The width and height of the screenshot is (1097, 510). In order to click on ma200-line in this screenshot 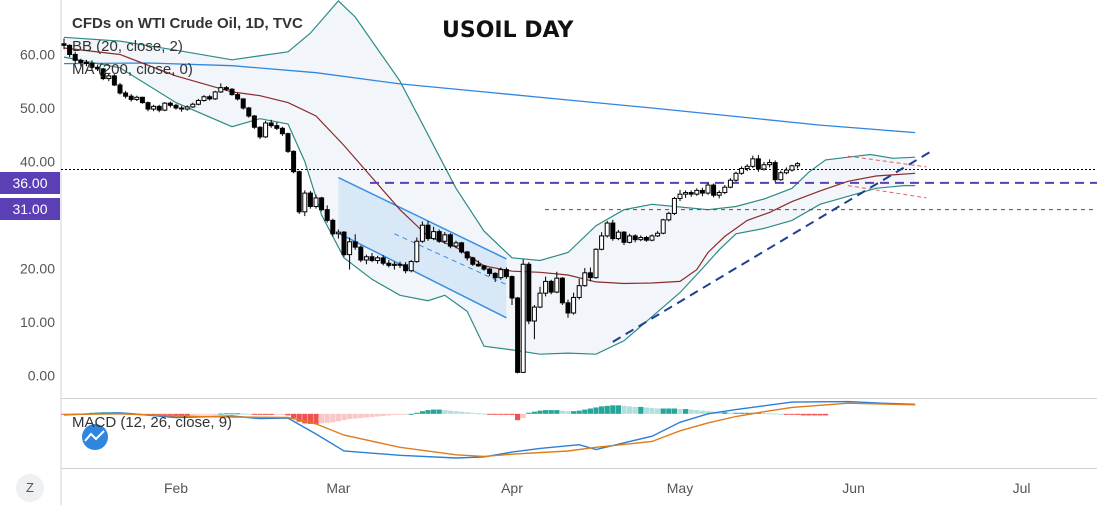, I will do `click(489, 98)`.